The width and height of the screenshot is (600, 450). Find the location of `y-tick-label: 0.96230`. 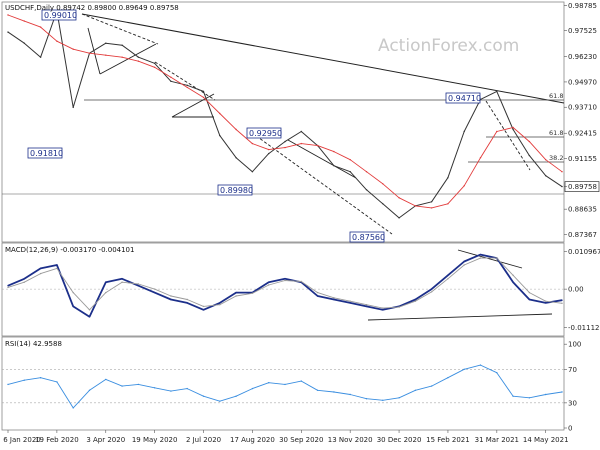

y-tick-label: 0.96230 is located at coordinates (582, 57).